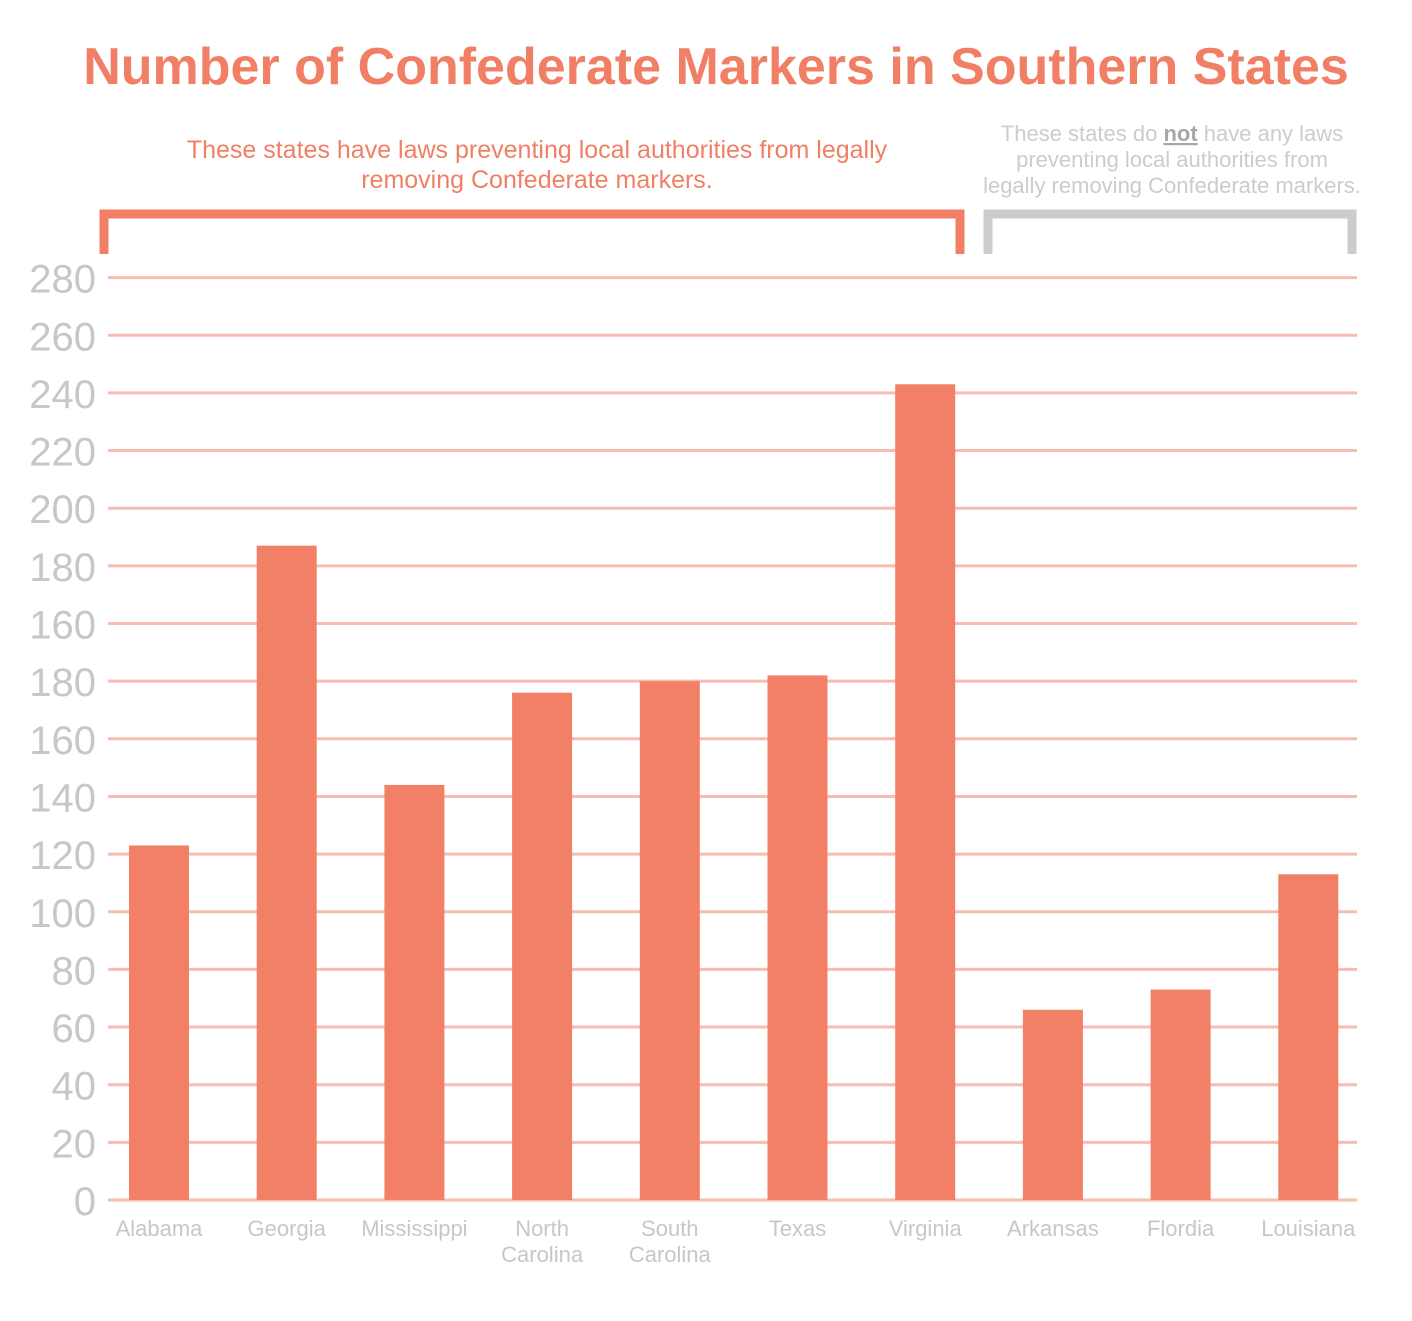 The image size is (1412, 1321). I want to click on x-tick-label: Virginia, so click(926, 1228).